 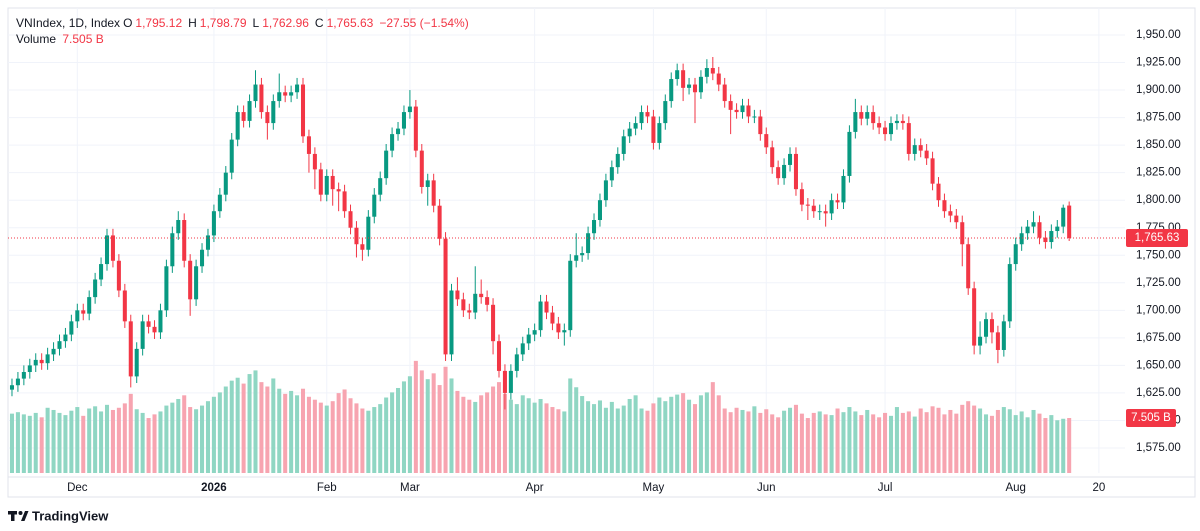 I want to click on ohlc-value: 1,762.96, so click(x=285, y=23).